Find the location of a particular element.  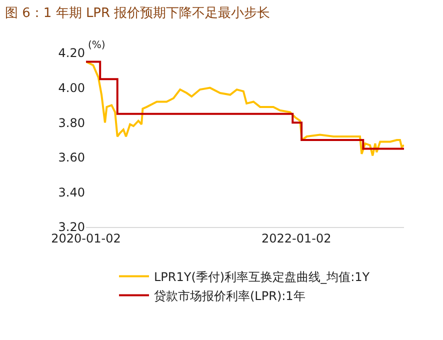

y-tick-label: 4.00 is located at coordinates (71, 88).